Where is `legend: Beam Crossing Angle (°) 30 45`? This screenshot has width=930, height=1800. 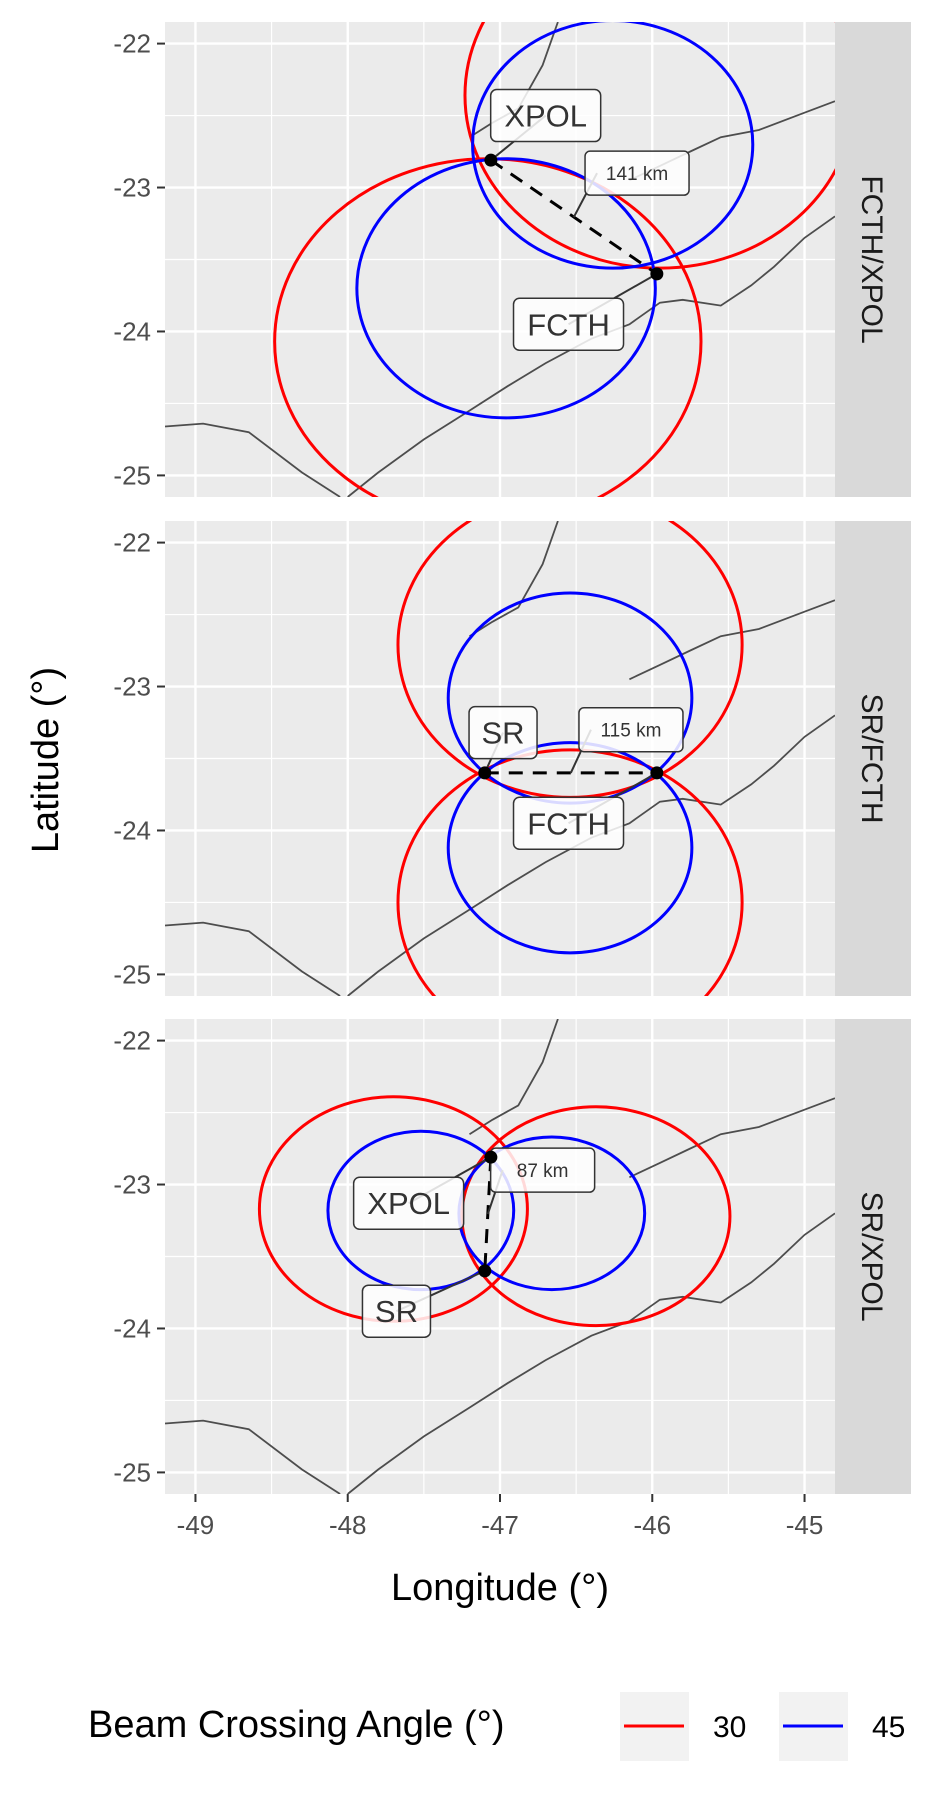
legend: Beam Crossing Angle (°) 30 45 is located at coordinates (496, 1726).